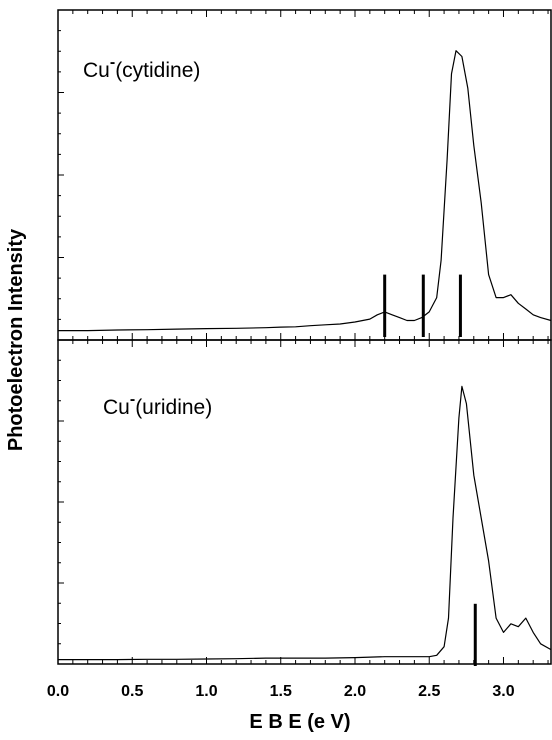  I want to click on x-tick-label: 0.0, so click(58, 691).